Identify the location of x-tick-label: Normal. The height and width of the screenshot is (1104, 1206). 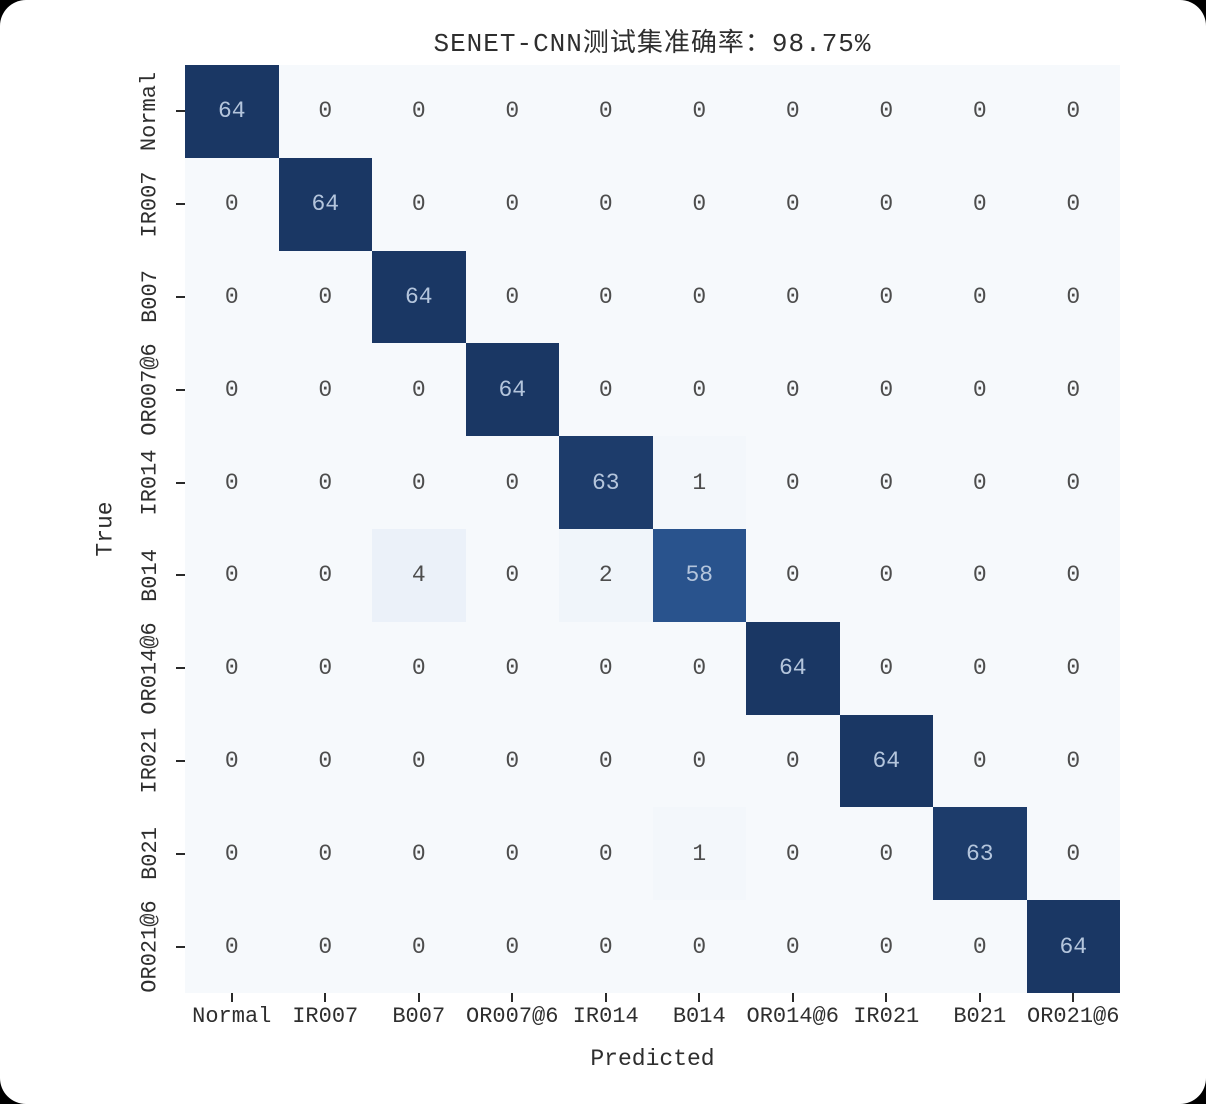
(232, 1016).